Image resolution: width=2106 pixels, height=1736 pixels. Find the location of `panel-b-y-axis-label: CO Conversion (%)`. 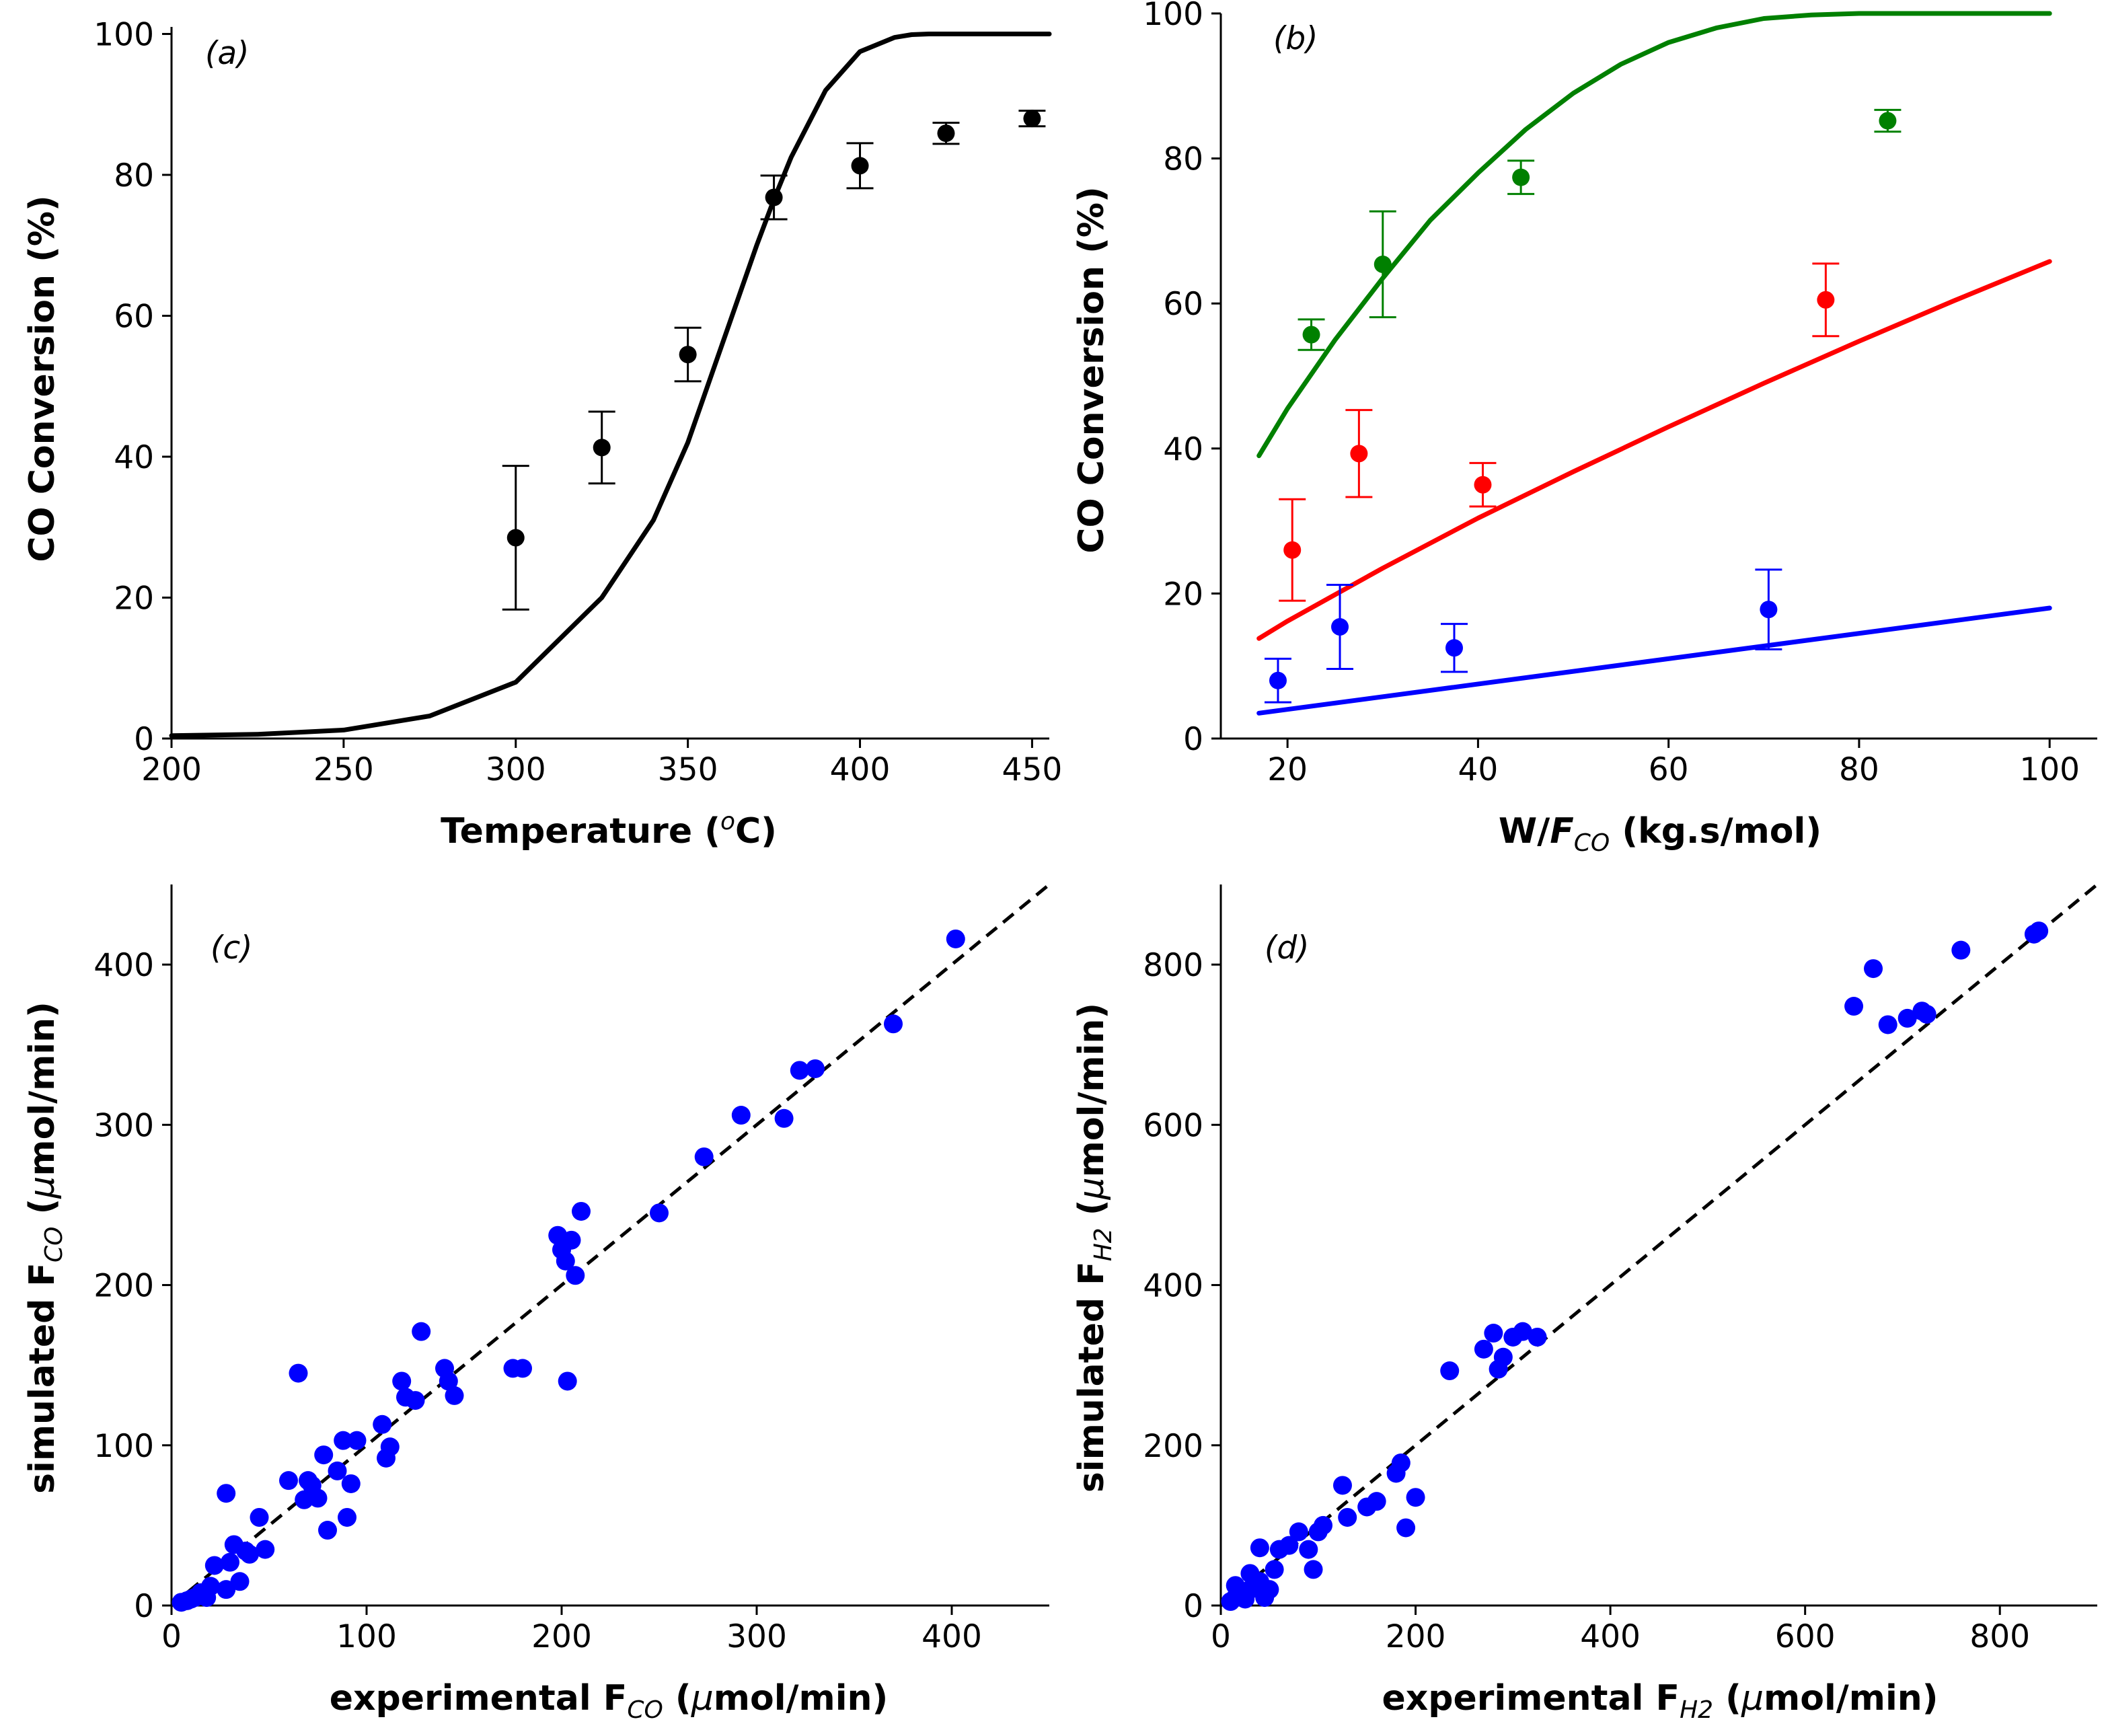

panel-b-y-axis-label: CO Conversion (%) is located at coordinates (1091, 369).